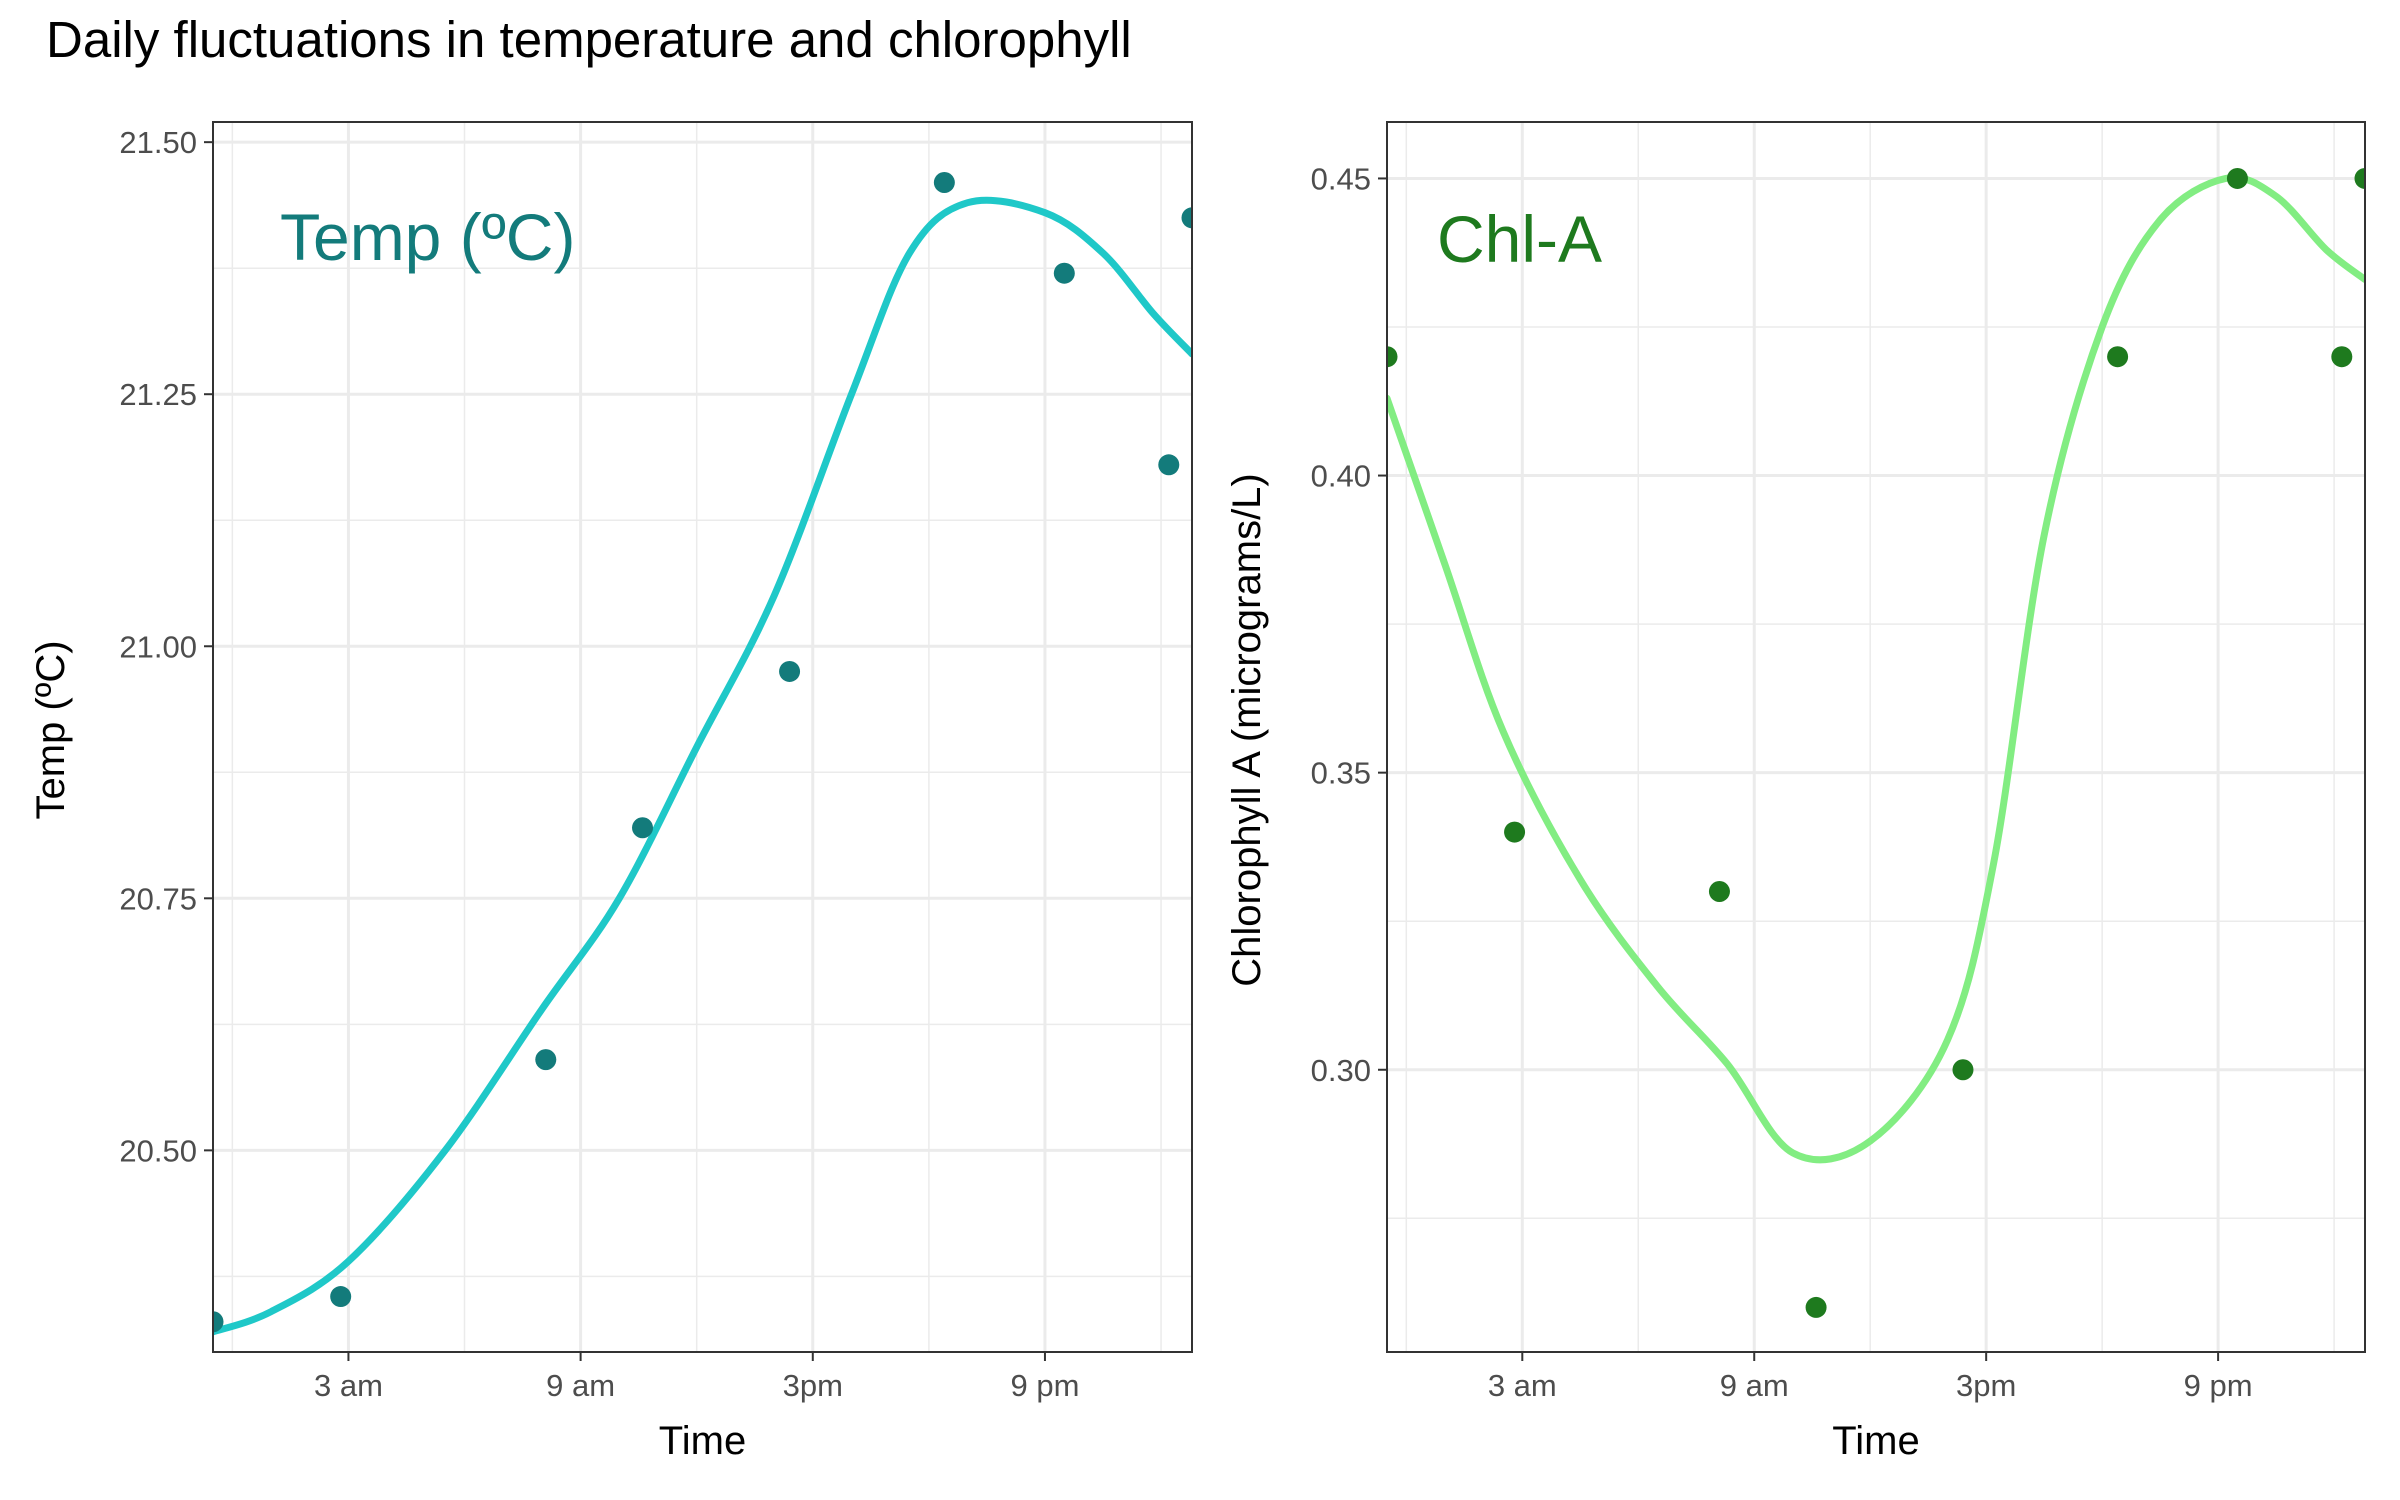  What do you see at coordinates (1341, 773) in the screenshot?
I see `y-tick-label: 0.35` at bounding box center [1341, 773].